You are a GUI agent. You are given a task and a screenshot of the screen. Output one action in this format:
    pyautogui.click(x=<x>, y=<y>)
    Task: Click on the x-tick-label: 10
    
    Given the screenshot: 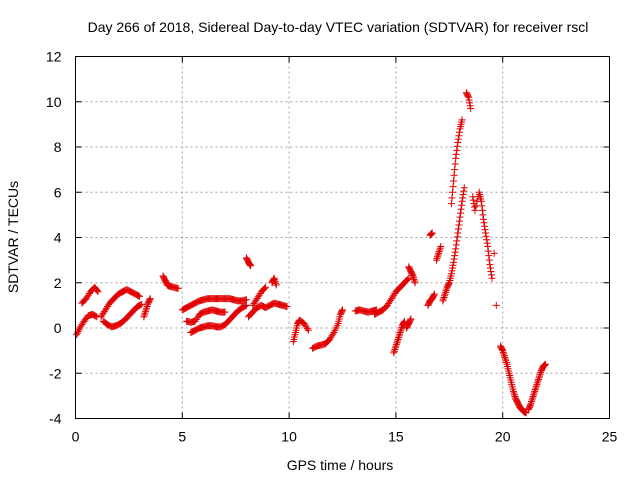 What is the action you would take?
    pyautogui.click(x=289, y=437)
    